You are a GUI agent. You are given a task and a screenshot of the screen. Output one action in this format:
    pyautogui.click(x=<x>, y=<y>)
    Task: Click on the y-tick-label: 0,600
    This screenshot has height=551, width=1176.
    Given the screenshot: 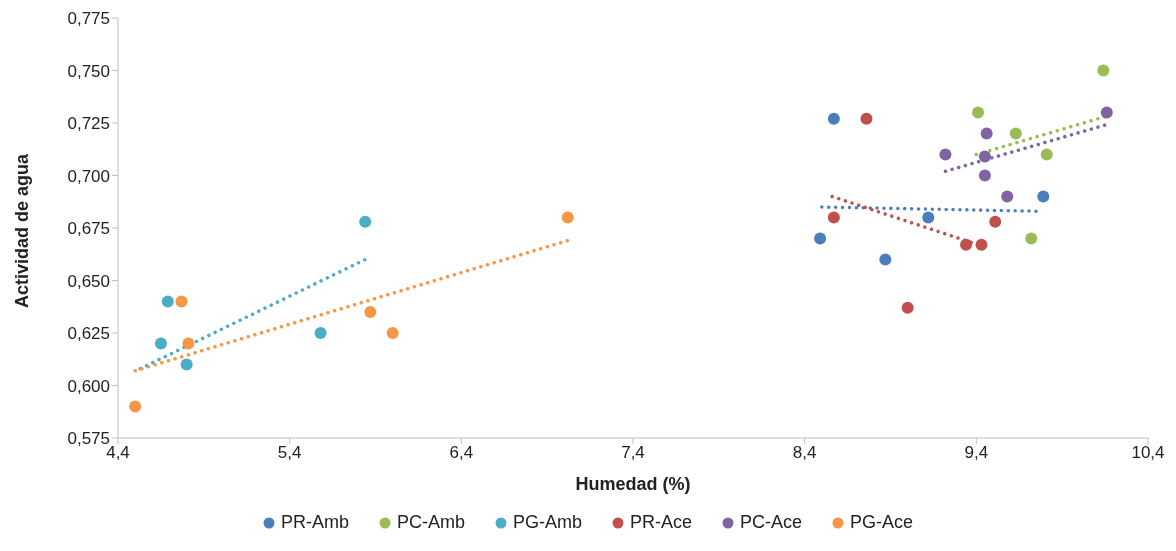 What is the action you would take?
    pyautogui.click(x=88, y=386)
    